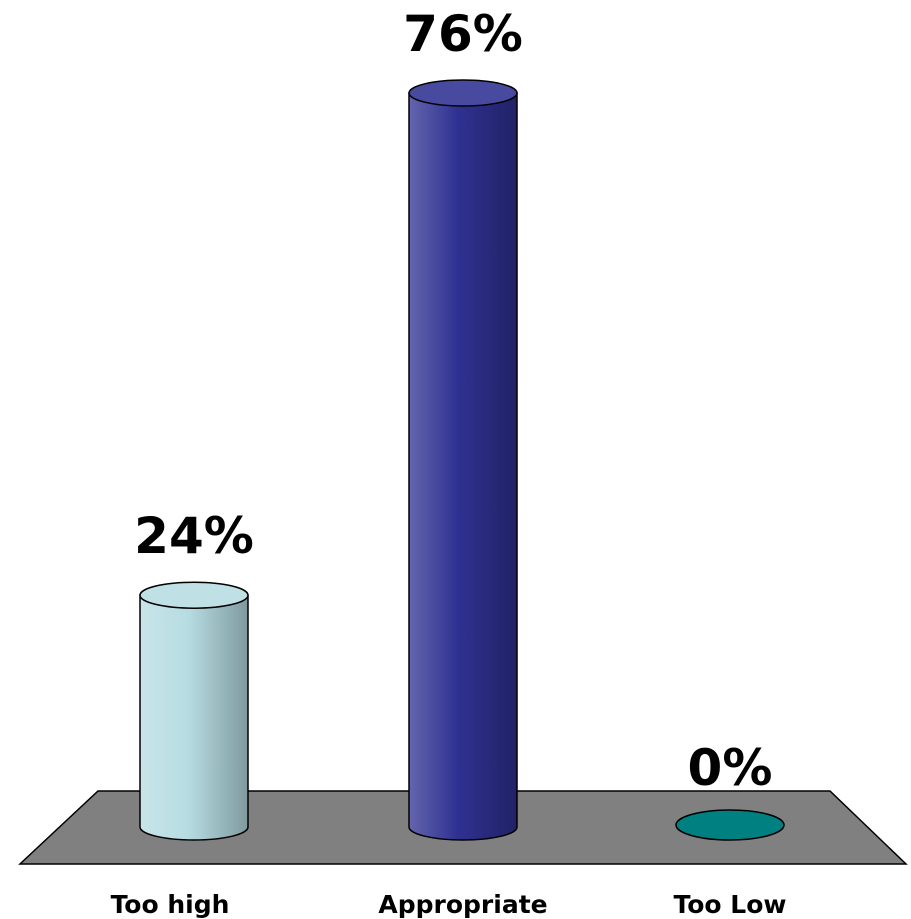 The width and height of the screenshot is (911, 919). I want to click on bar-appropriate, so click(463, 466).